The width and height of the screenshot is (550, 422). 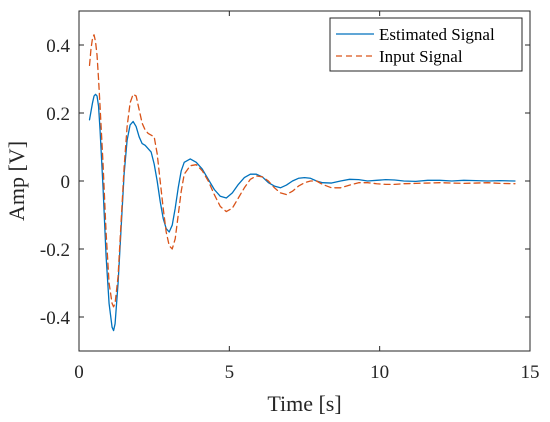 What do you see at coordinates (58, 114) in the screenshot?
I see `y-tick-label: 0.2` at bounding box center [58, 114].